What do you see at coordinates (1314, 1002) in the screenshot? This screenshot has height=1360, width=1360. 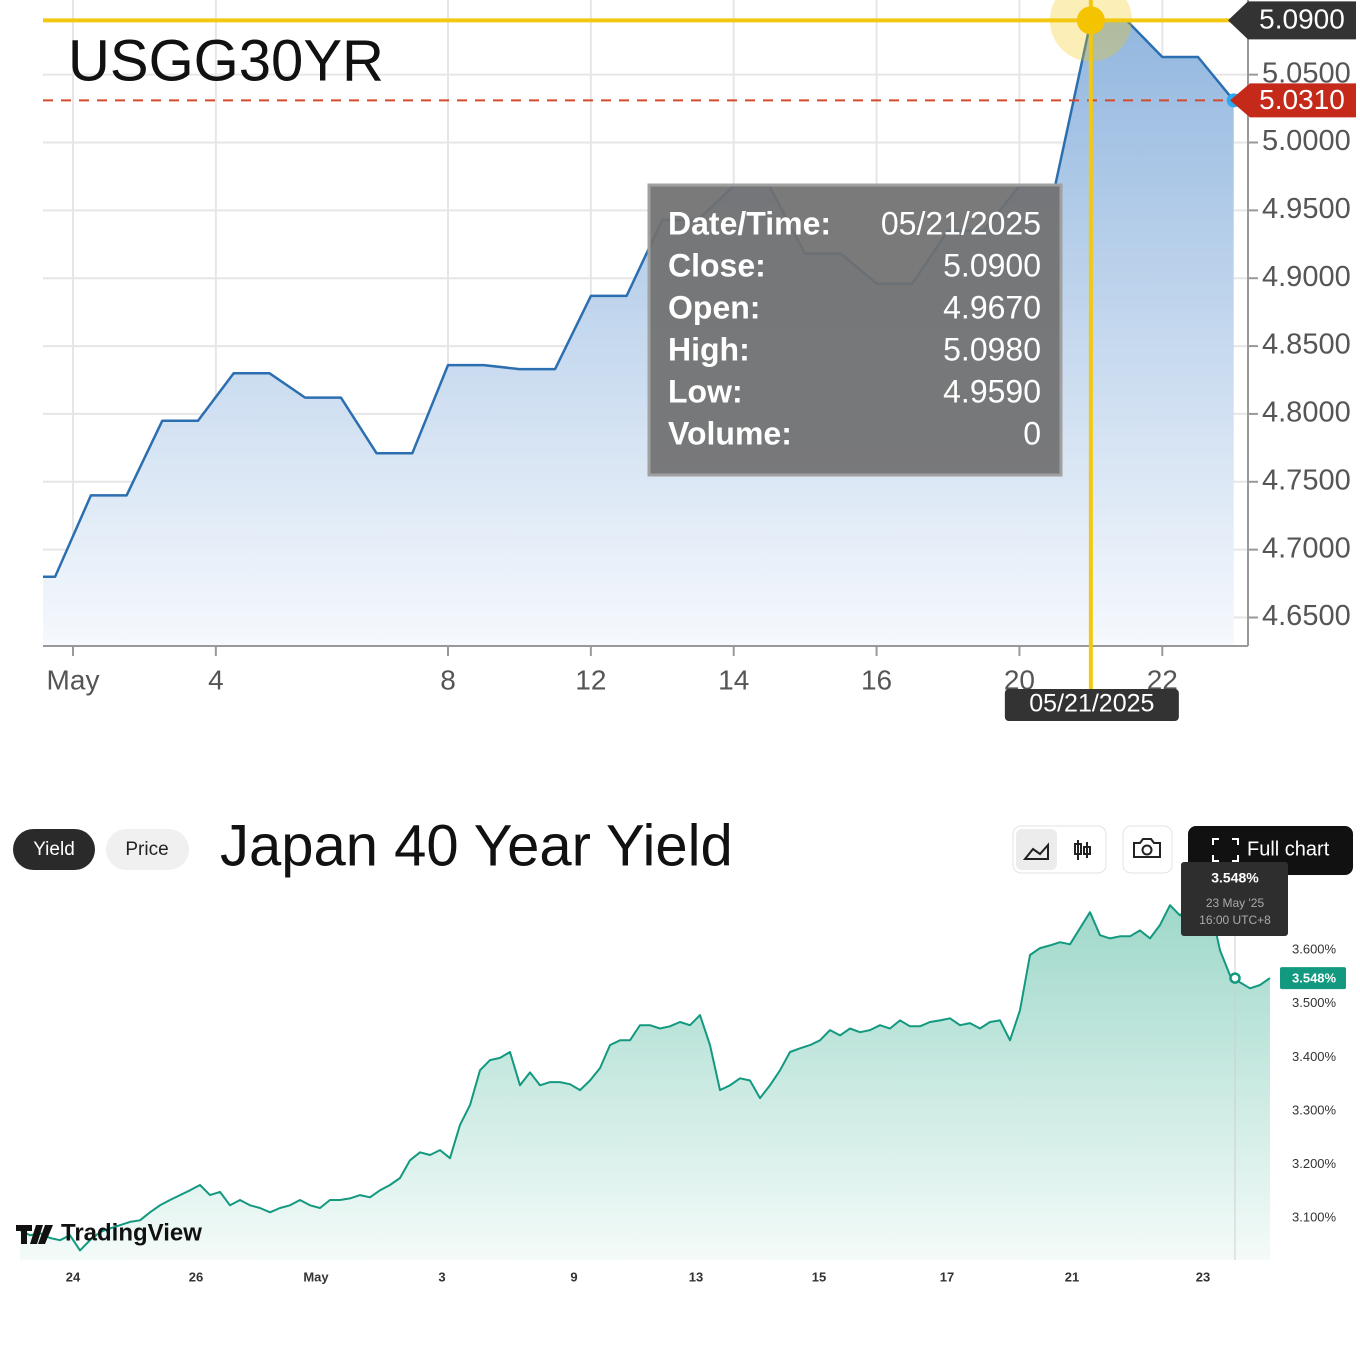 I see `y-tick-label: 3.500%` at bounding box center [1314, 1002].